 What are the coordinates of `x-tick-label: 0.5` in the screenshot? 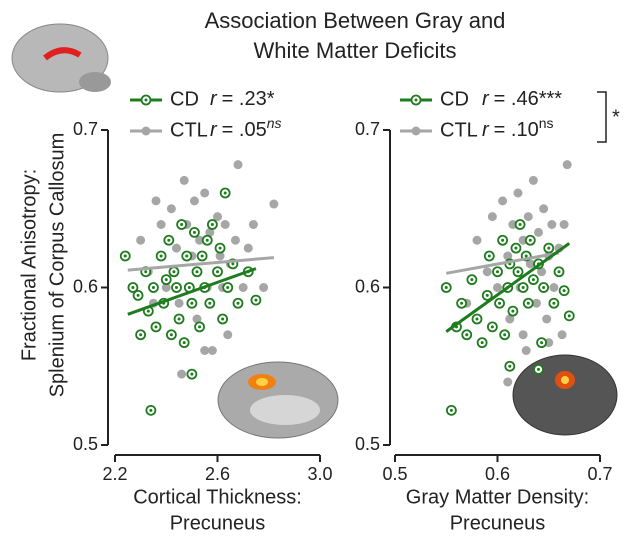 It's located at (394, 474).